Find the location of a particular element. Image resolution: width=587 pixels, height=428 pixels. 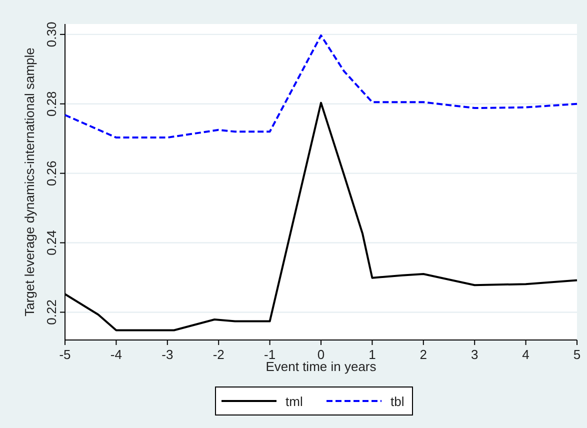

y-tick-label: 0.24 is located at coordinates (51, 243).